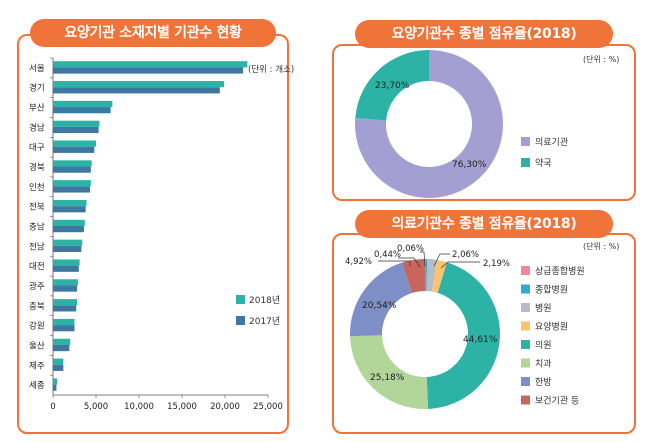 Image resolution: width=650 pixels, height=442 pixels. What do you see at coordinates (153, 33) in the screenshot?
I see `bar-chart-title: 요양기관 소재지별 기관수 현황` at bounding box center [153, 33].